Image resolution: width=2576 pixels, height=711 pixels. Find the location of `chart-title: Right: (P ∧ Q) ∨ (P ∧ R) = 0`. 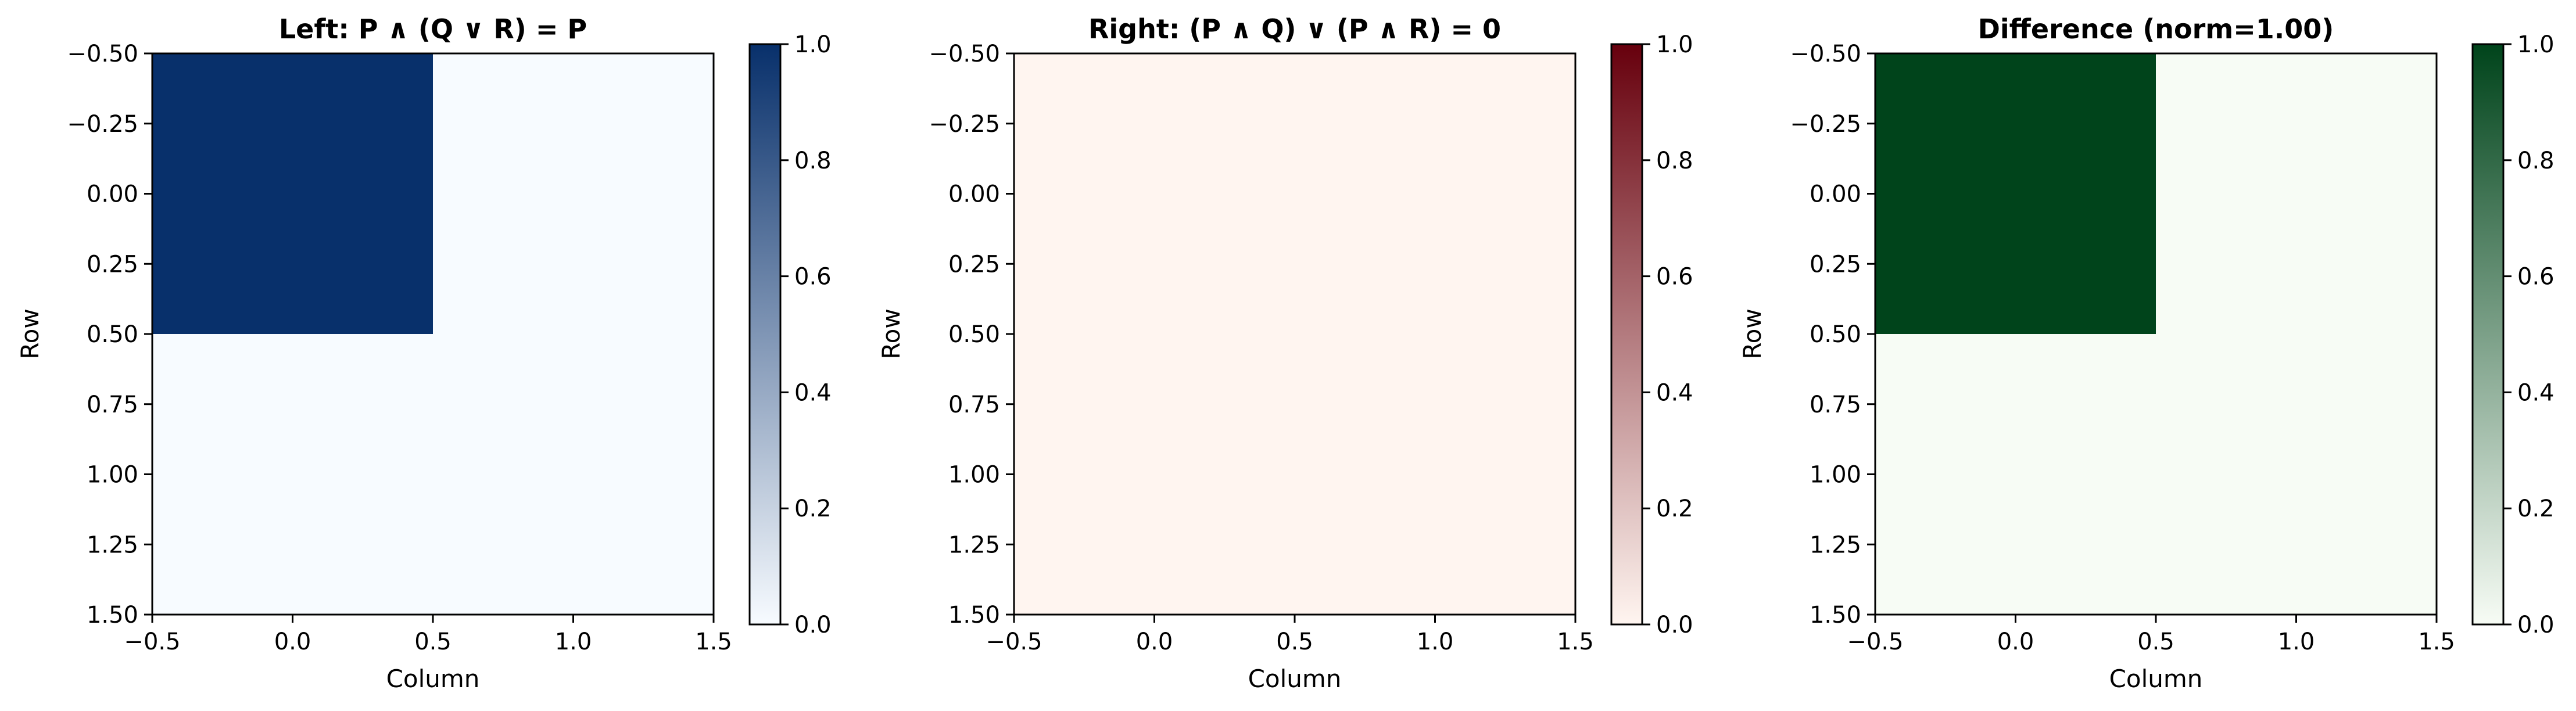

chart-title: Right: (P ∧ Q) ∨ (P ∧ R) = 0 is located at coordinates (1294, 29).